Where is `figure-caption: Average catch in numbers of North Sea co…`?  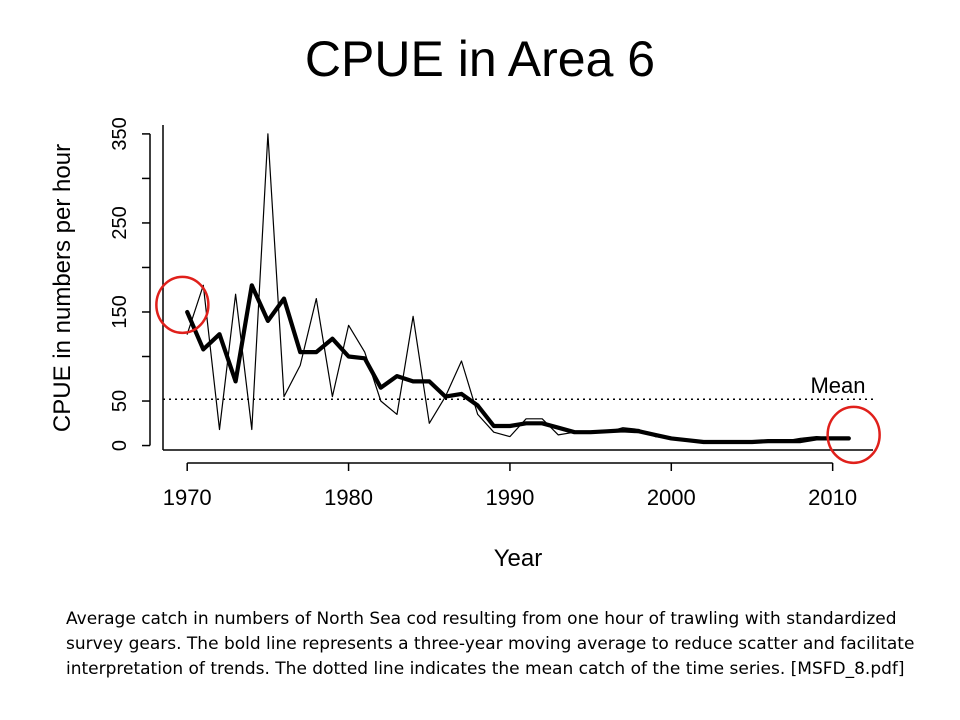 figure-caption: Average catch in numbers of North Sea co… is located at coordinates (490, 644).